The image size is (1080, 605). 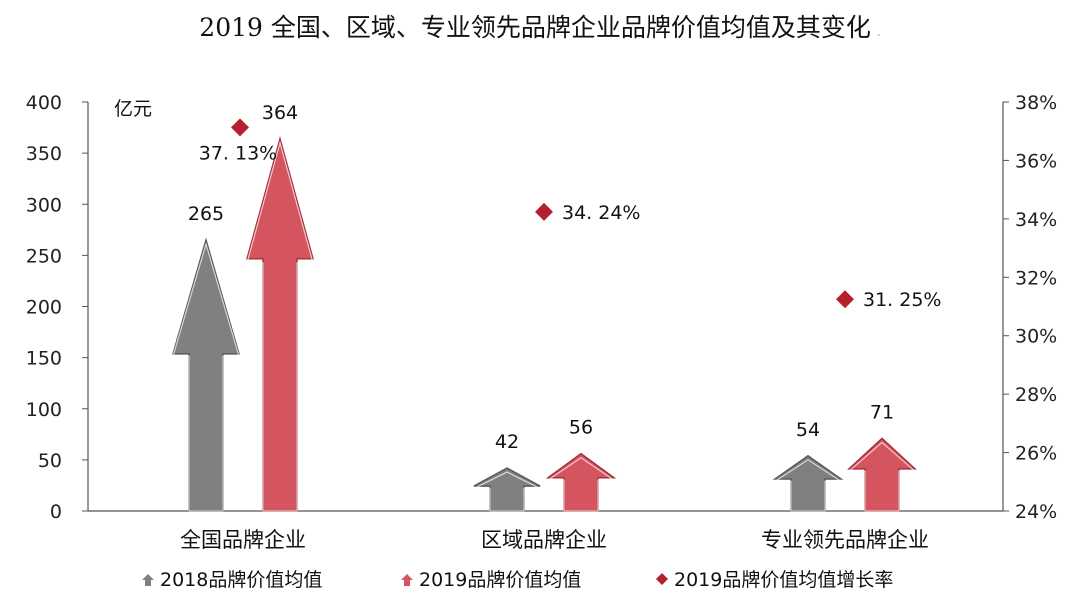 I want to click on y2-tick-label: 28%, so click(x=1036, y=395).